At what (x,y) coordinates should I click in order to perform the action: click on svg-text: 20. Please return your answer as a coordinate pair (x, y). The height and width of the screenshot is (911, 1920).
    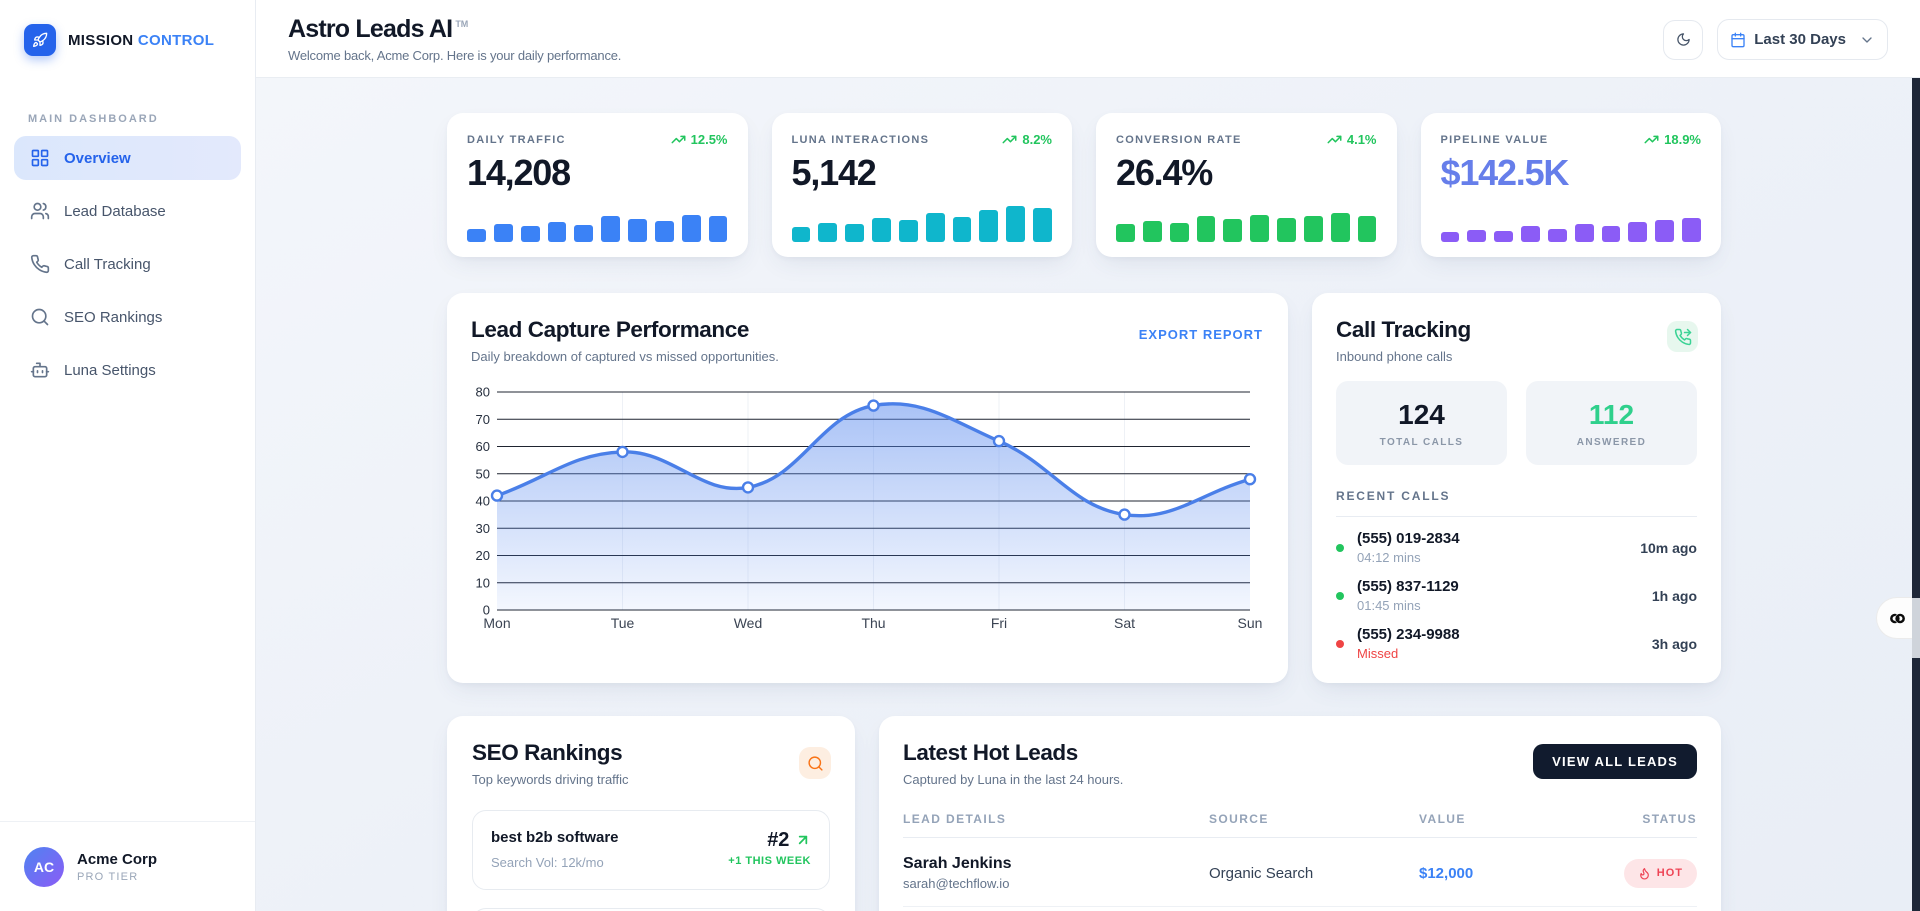
    Looking at the image, I should click on (483, 555).